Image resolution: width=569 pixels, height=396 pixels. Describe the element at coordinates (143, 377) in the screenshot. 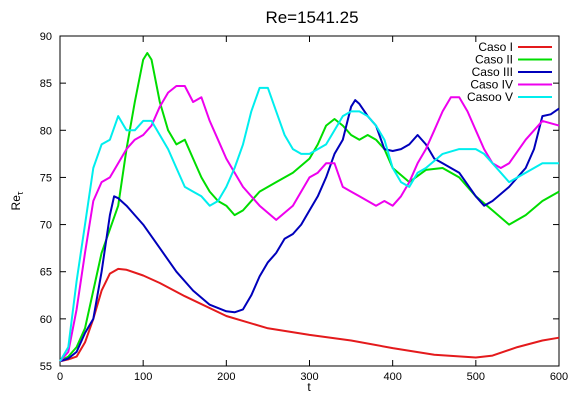

I see `x-tick-label: 100` at that location.